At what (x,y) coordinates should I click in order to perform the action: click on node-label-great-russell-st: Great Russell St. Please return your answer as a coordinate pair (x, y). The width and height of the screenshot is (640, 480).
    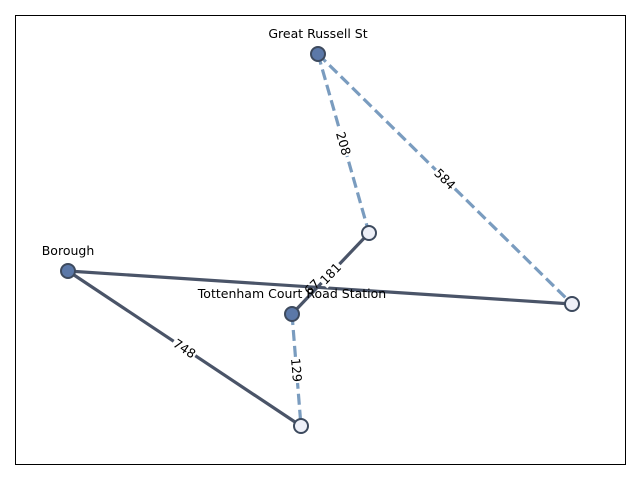
    Looking at the image, I should click on (317, 33).